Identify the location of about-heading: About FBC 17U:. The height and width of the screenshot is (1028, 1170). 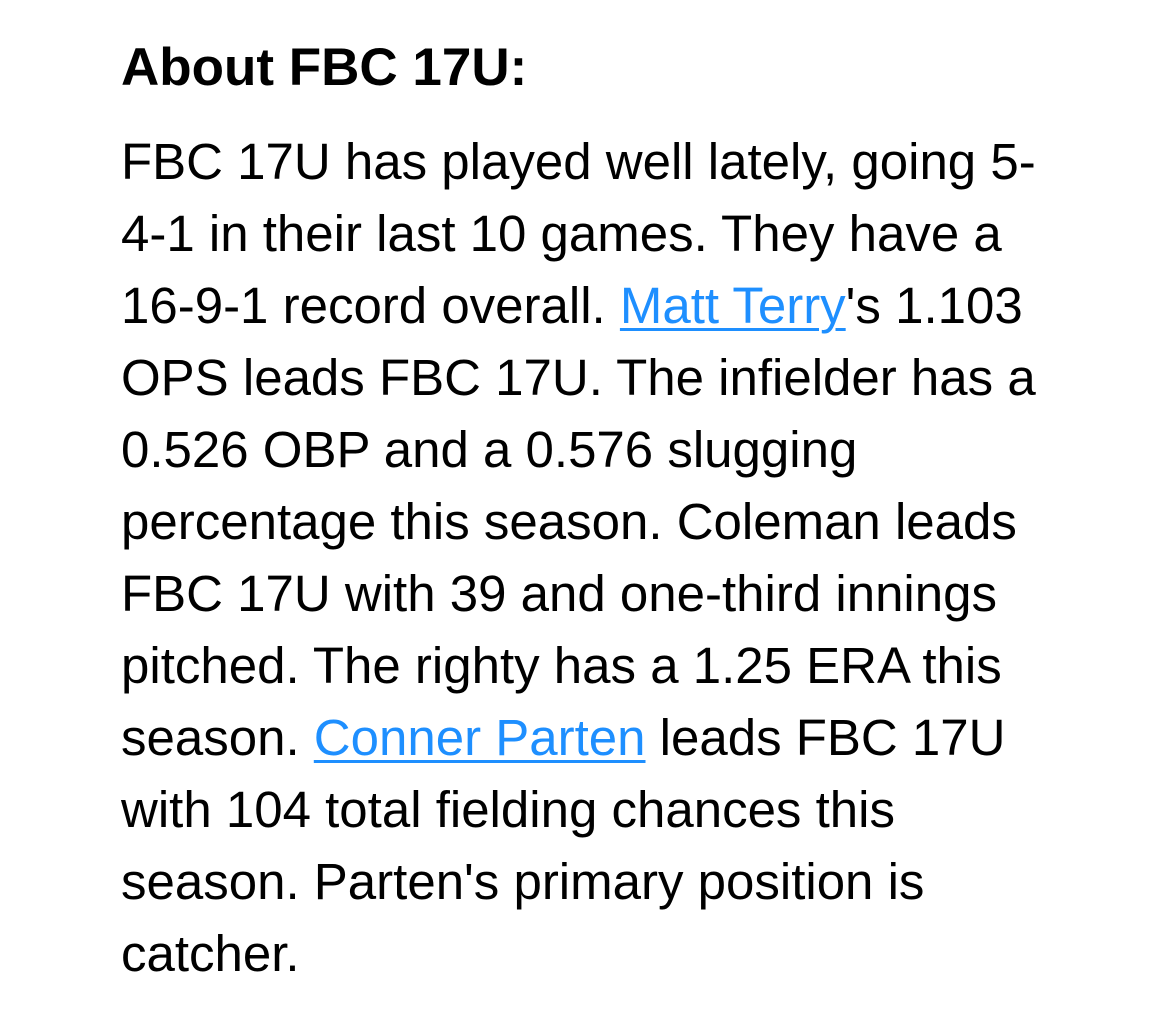
(324, 67).